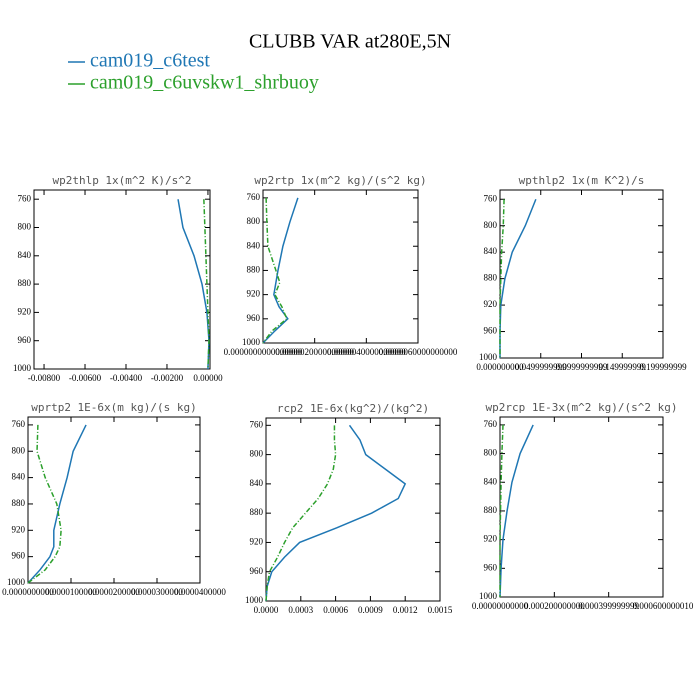 This screenshot has width=700, height=700. What do you see at coordinates (581, 407) in the screenshot?
I see `panel-title: wp2rcp 1E-3x(m^2 kg)/(s^2 kg)` at bounding box center [581, 407].